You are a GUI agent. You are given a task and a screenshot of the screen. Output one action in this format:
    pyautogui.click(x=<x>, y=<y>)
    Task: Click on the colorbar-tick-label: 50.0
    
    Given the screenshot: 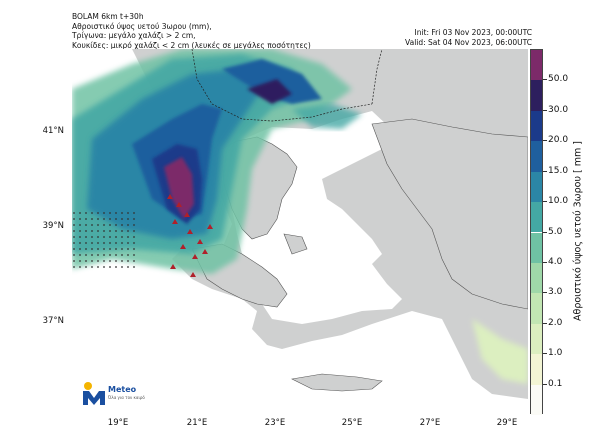 What is the action you would take?
    pyautogui.click(x=555, y=79)
    